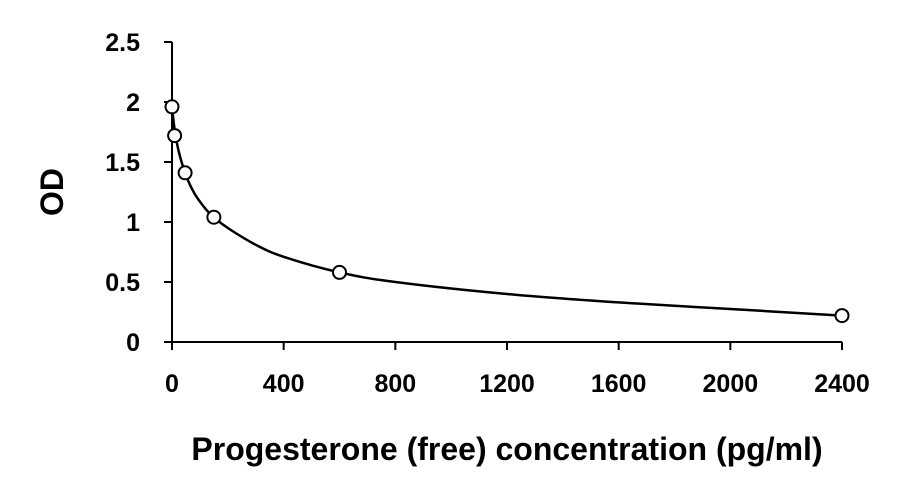 The width and height of the screenshot is (922, 502). What do you see at coordinates (133, 343) in the screenshot?
I see `y-tick-label: 0` at bounding box center [133, 343].